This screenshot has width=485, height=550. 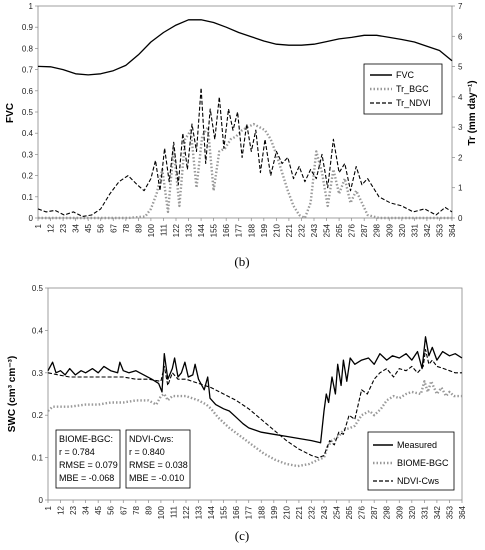 I want to click on x-tick-label: 243, so click(x=324, y=512).